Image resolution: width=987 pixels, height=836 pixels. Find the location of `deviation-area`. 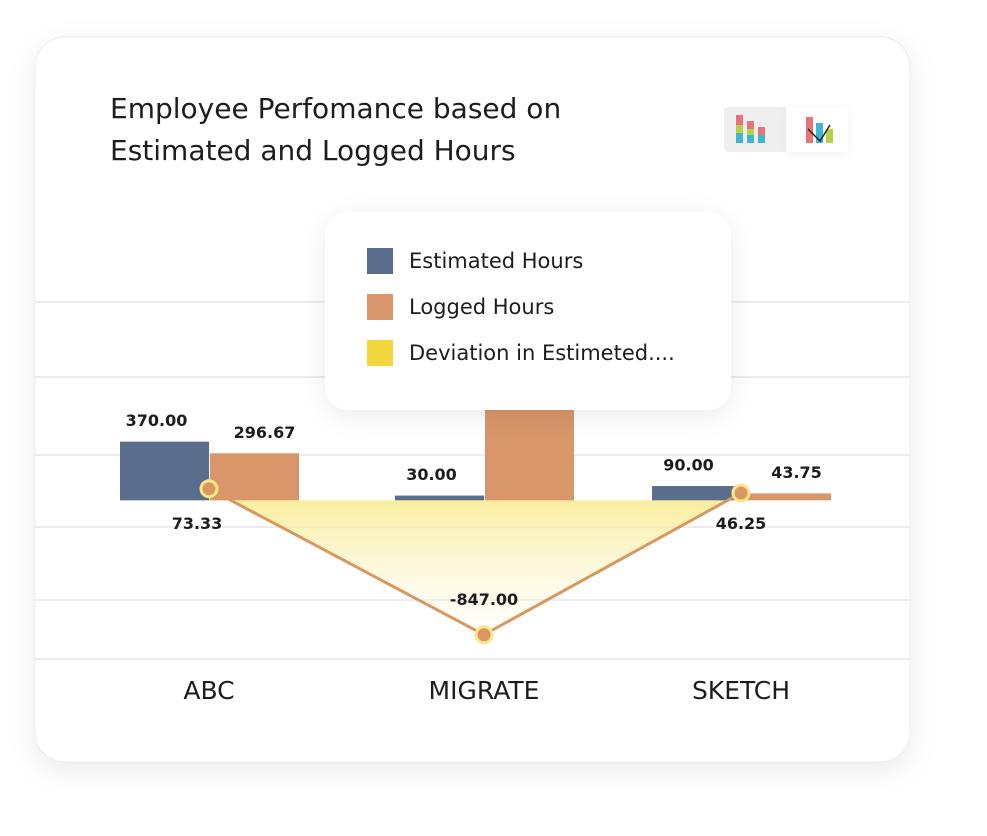

deviation-area is located at coordinates (475, 561).